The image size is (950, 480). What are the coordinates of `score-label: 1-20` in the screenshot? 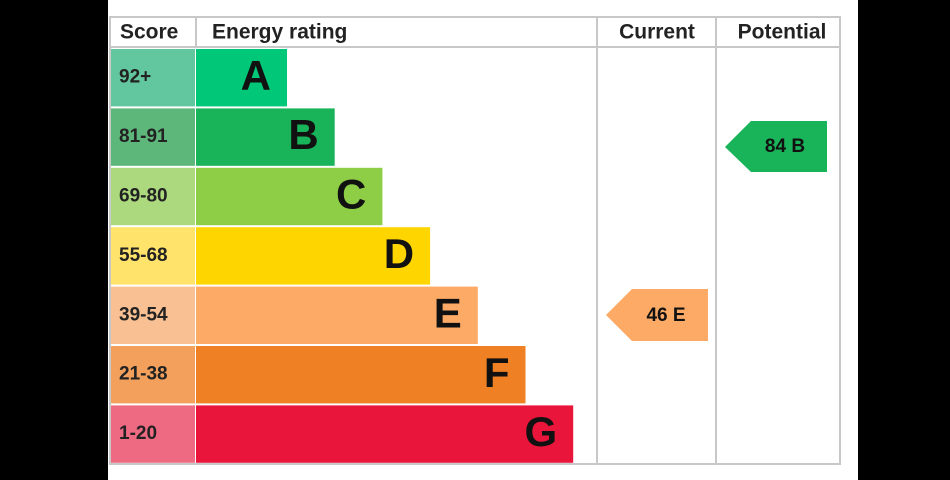 It's located at (138, 433).